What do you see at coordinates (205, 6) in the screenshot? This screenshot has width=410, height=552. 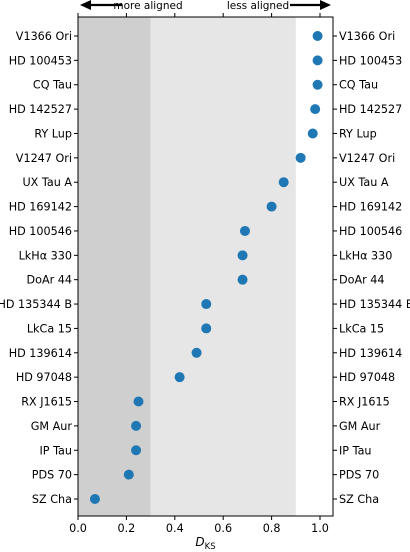 I see `alignment-arrows: more aligned less aligned` at bounding box center [205, 6].